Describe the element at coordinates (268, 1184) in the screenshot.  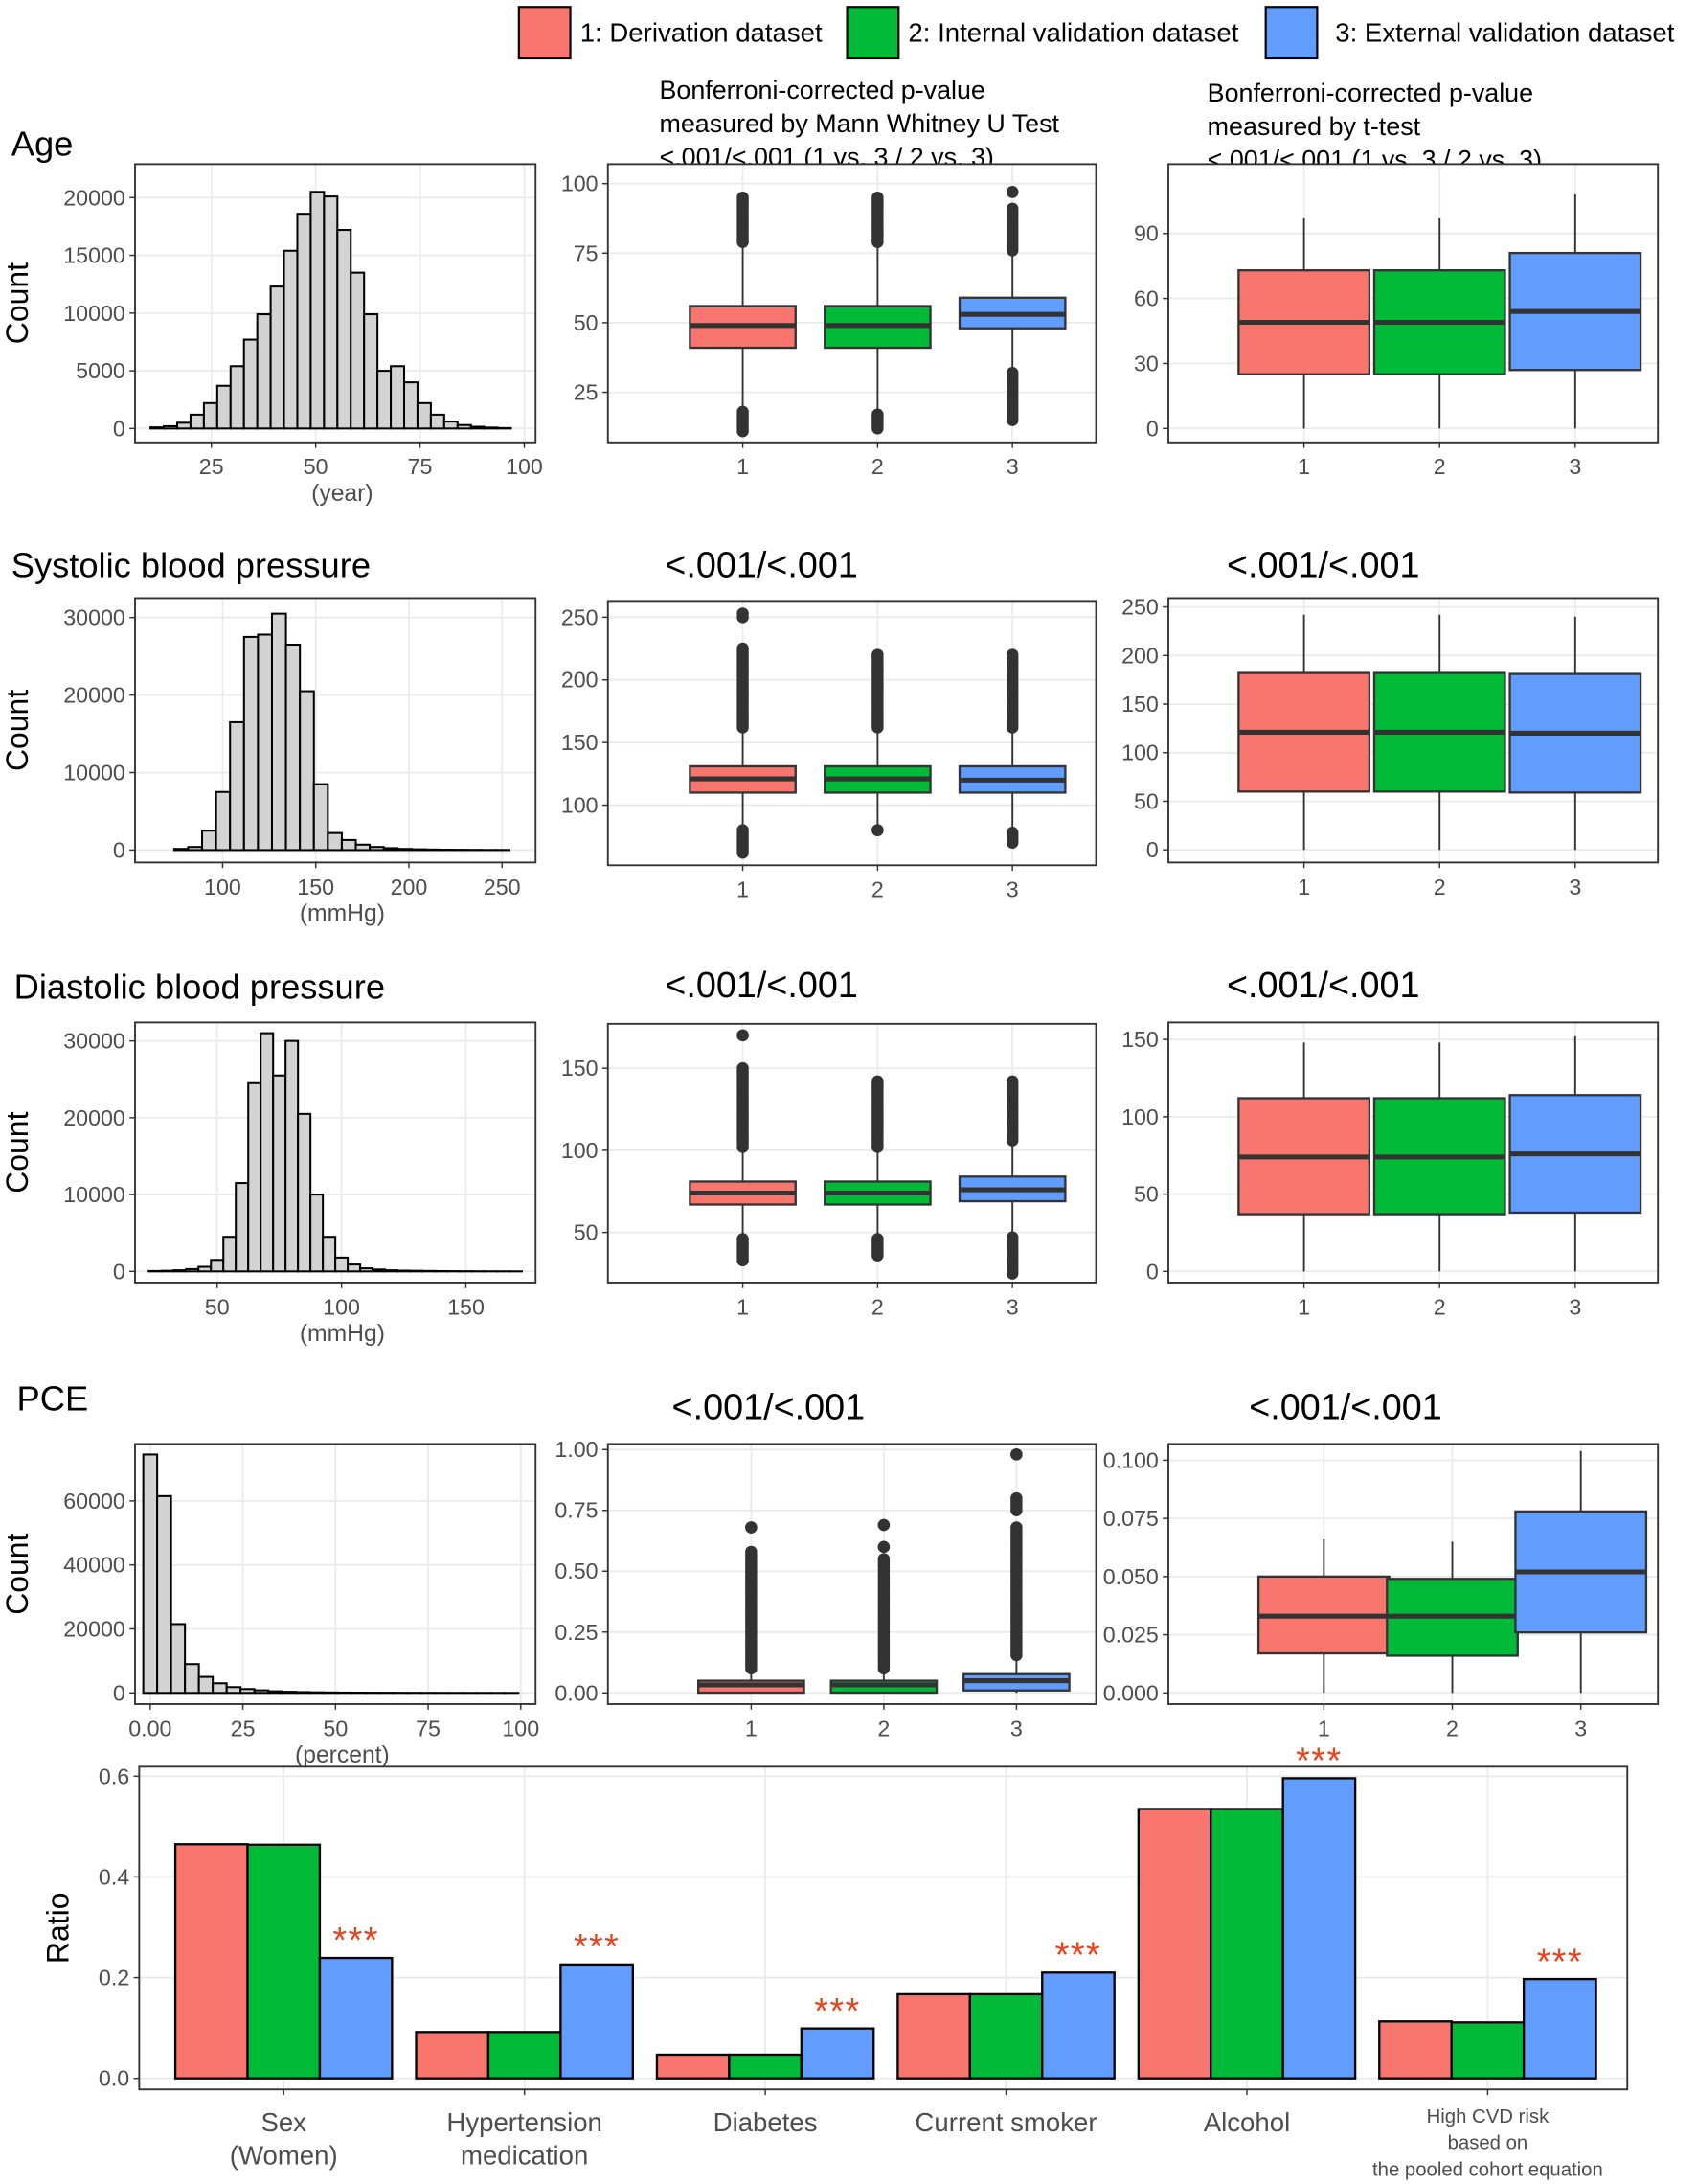
I see `chart-panel: 0 10000 20000 30000 50 100 150 Count (mmHg)` at that location.